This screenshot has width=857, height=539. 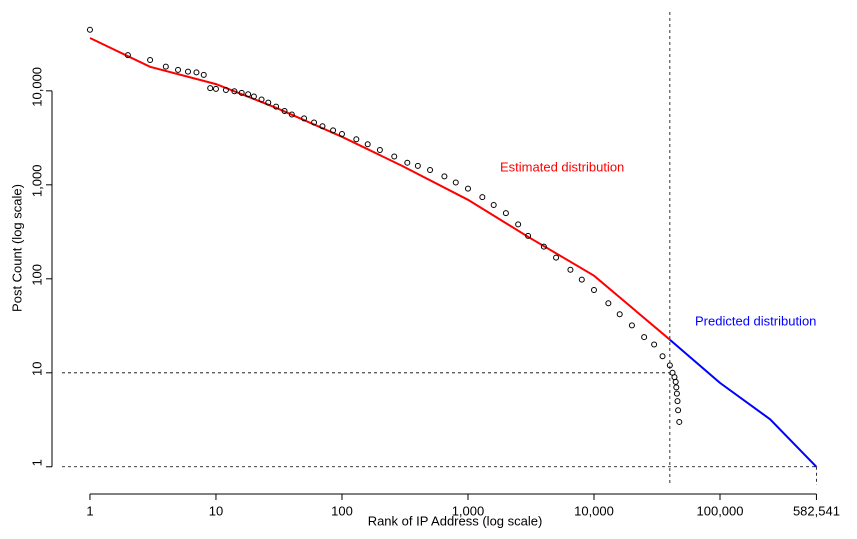 I want to click on x-tick-label: 1,000, so click(x=468, y=510).